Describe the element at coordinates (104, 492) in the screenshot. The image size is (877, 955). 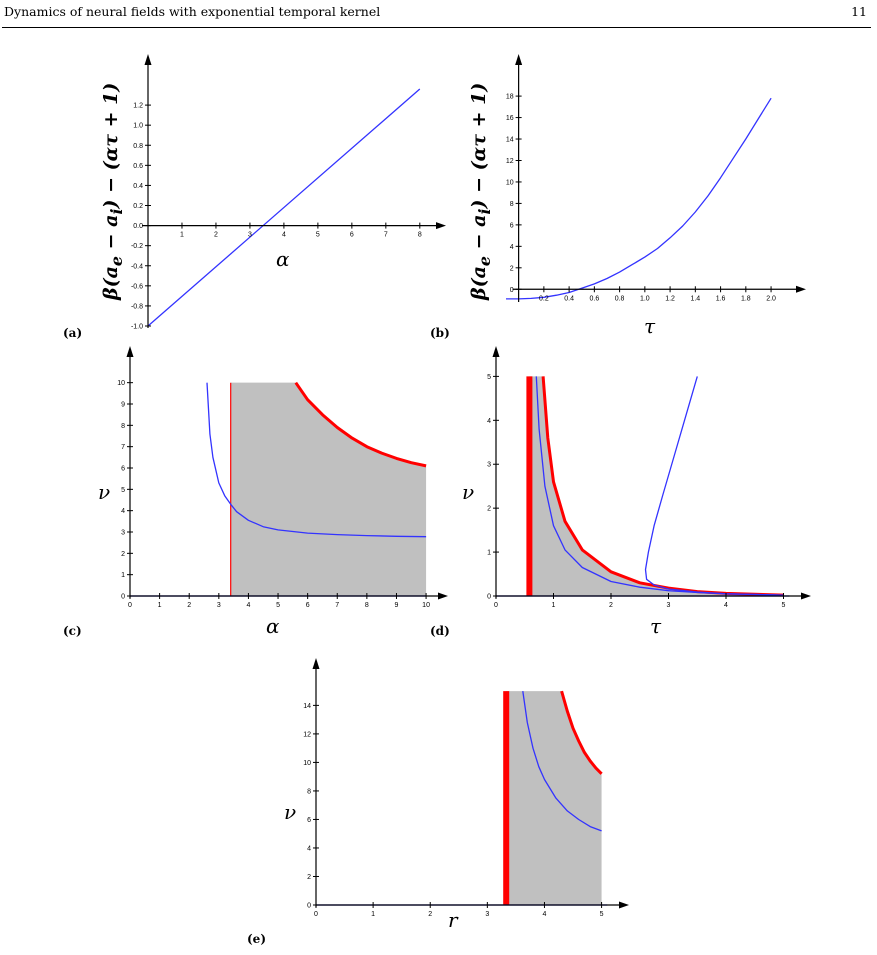
I see `ylabel-c: ν` at that location.